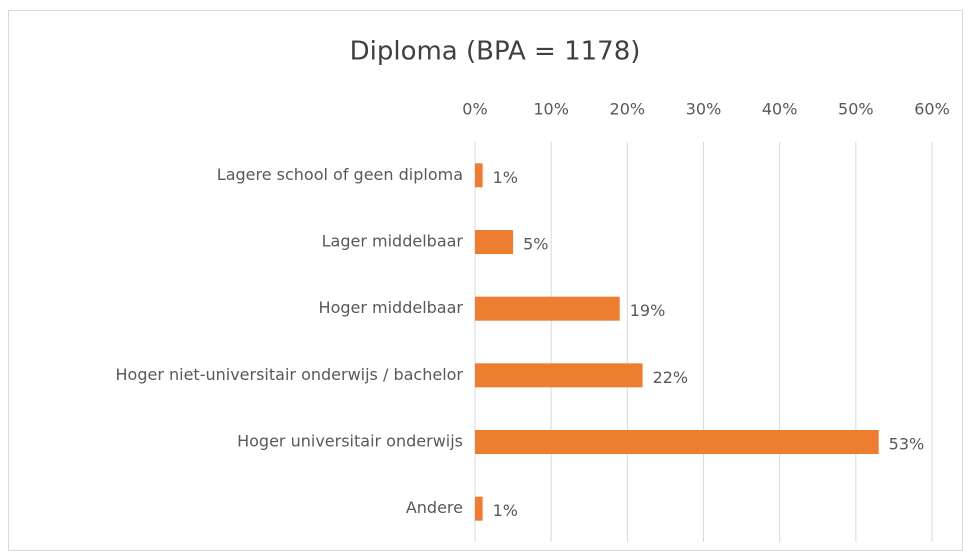  Describe the element at coordinates (340, 174) in the screenshot. I see `y-tick-label: Lagere school of geen diploma` at that location.